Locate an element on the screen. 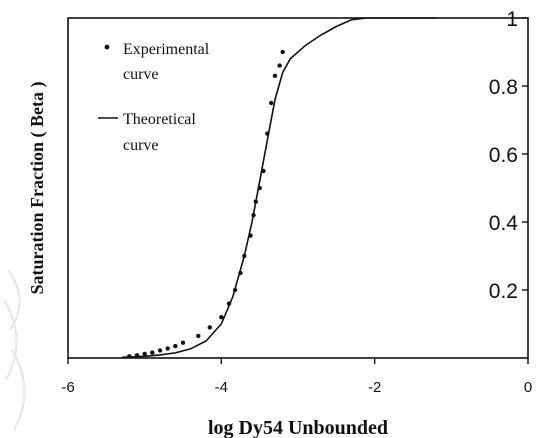 The image size is (557, 438). x-tick-label: -2 is located at coordinates (374, 387).